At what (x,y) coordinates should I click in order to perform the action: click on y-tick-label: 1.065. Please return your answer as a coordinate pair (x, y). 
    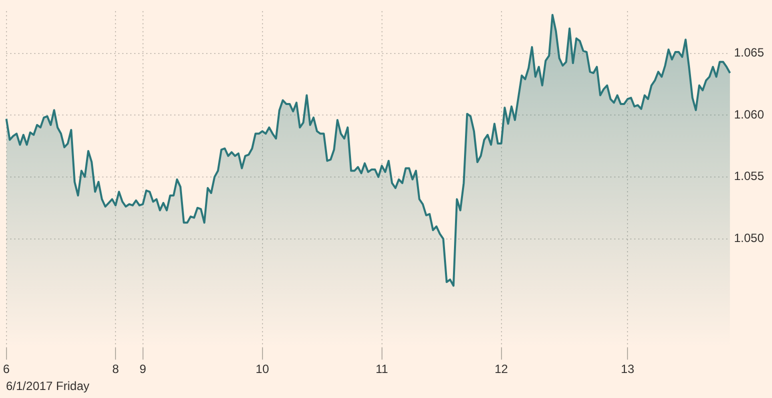
    Looking at the image, I should click on (749, 53).